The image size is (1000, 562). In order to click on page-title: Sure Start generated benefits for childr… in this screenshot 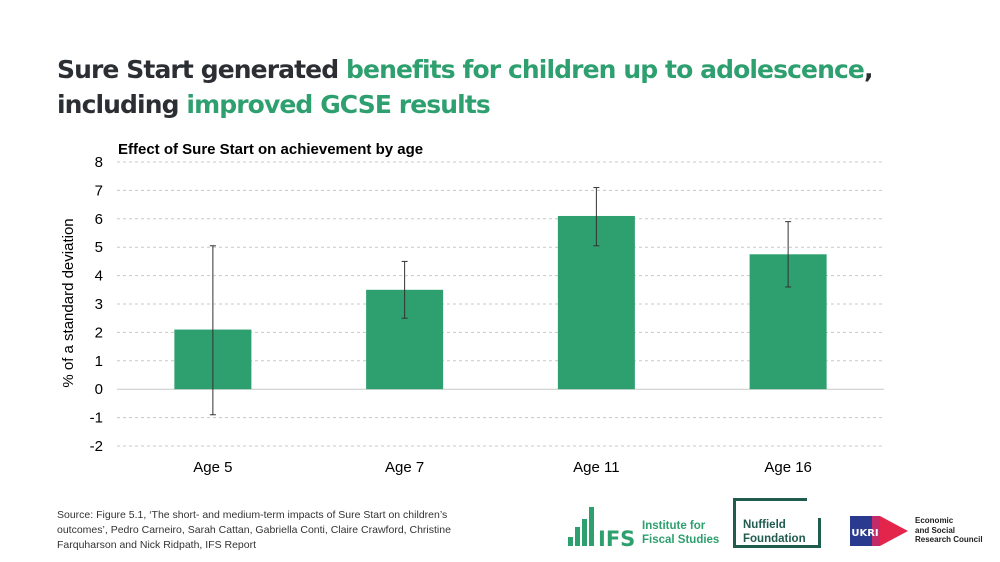, I will do `click(507, 87)`.